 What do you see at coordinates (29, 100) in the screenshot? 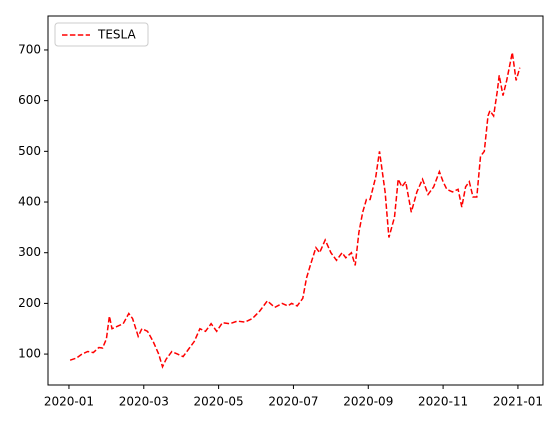
I see `y-tick-label: 600` at bounding box center [29, 100].